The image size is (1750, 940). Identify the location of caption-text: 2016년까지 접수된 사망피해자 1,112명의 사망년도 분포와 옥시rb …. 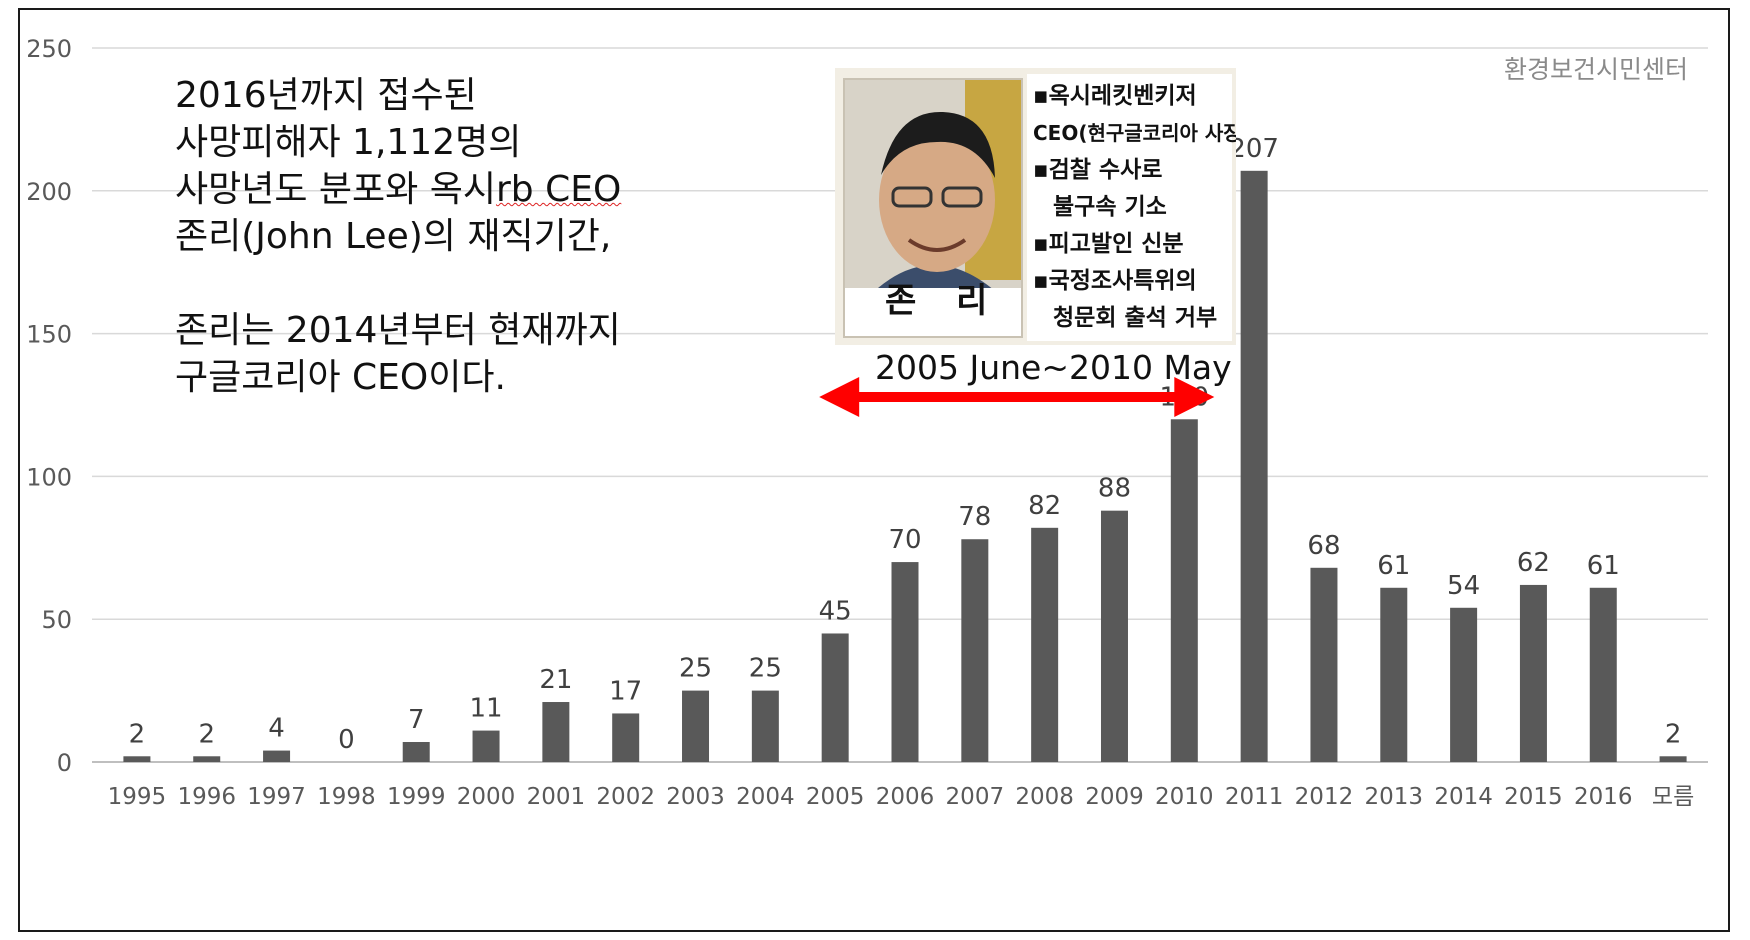
(398, 236).